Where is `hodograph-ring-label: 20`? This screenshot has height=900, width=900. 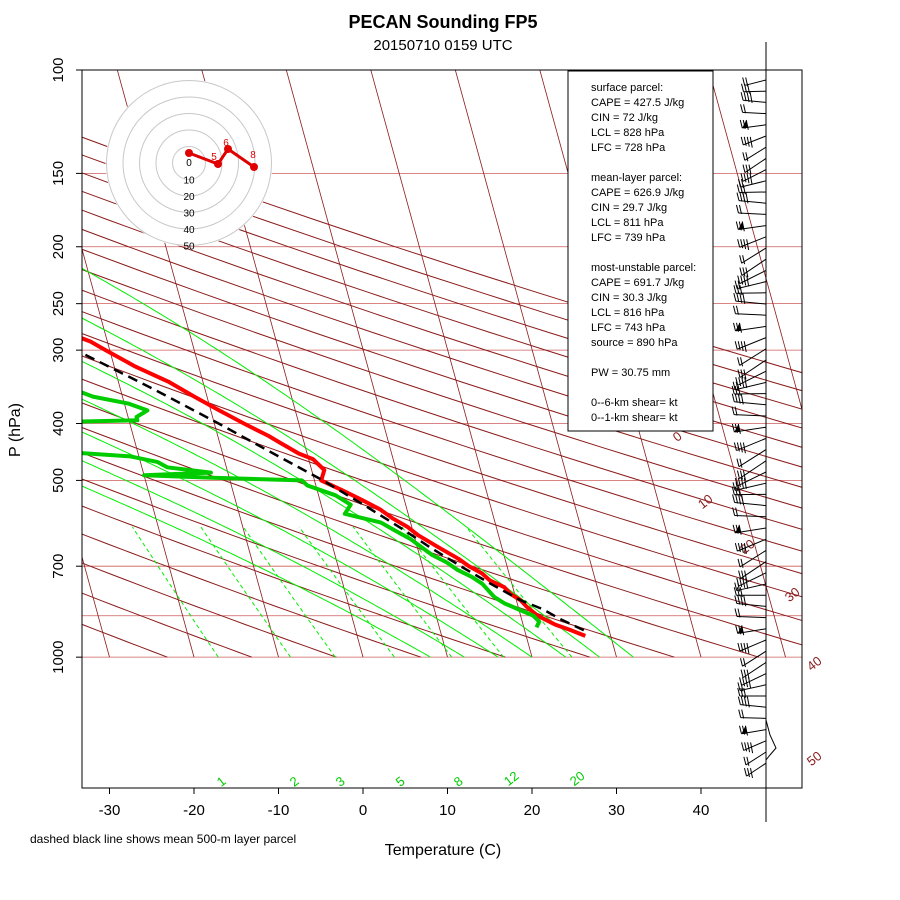 hodograph-ring-label: 20 is located at coordinates (189, 197).